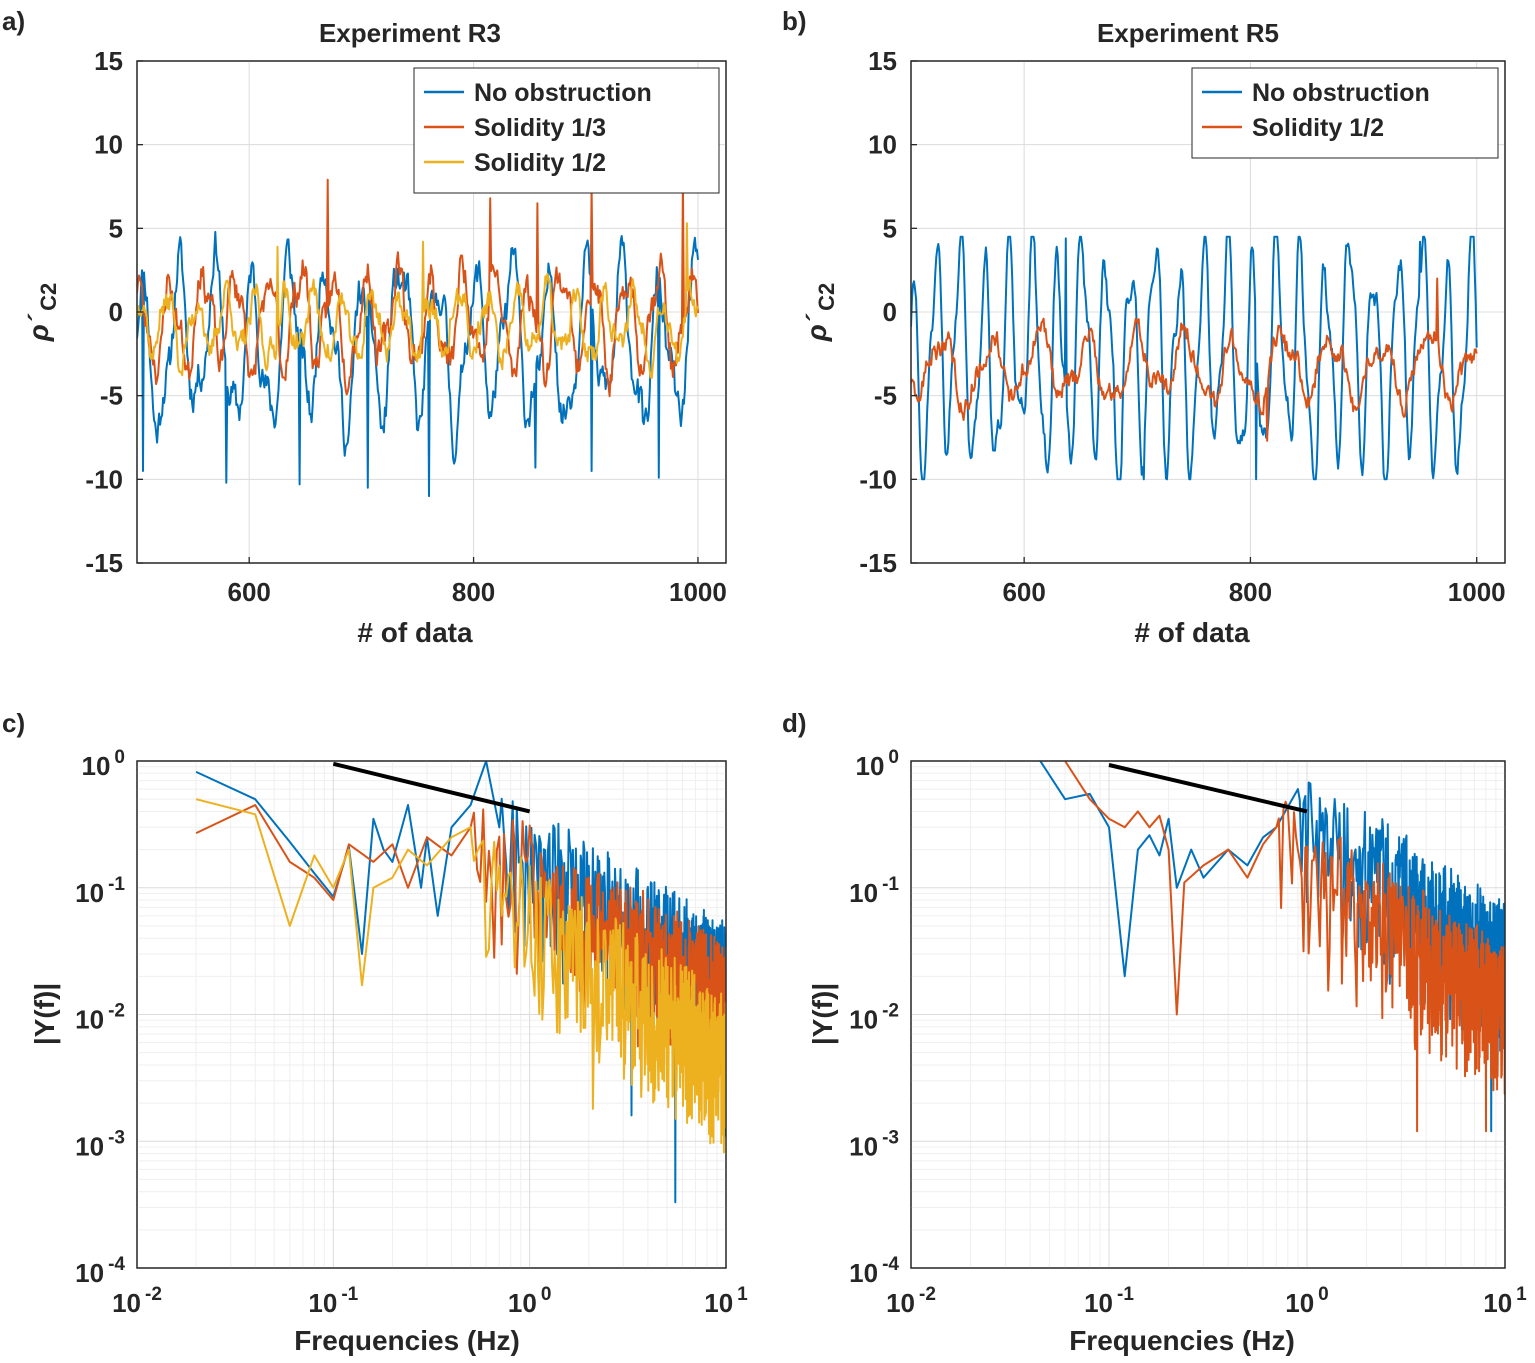 The image size is (1535, 1363). Describe the element at coordinates (826, 297) in the screenshot. I see `y-axis-subscript-b: C2` at that location.